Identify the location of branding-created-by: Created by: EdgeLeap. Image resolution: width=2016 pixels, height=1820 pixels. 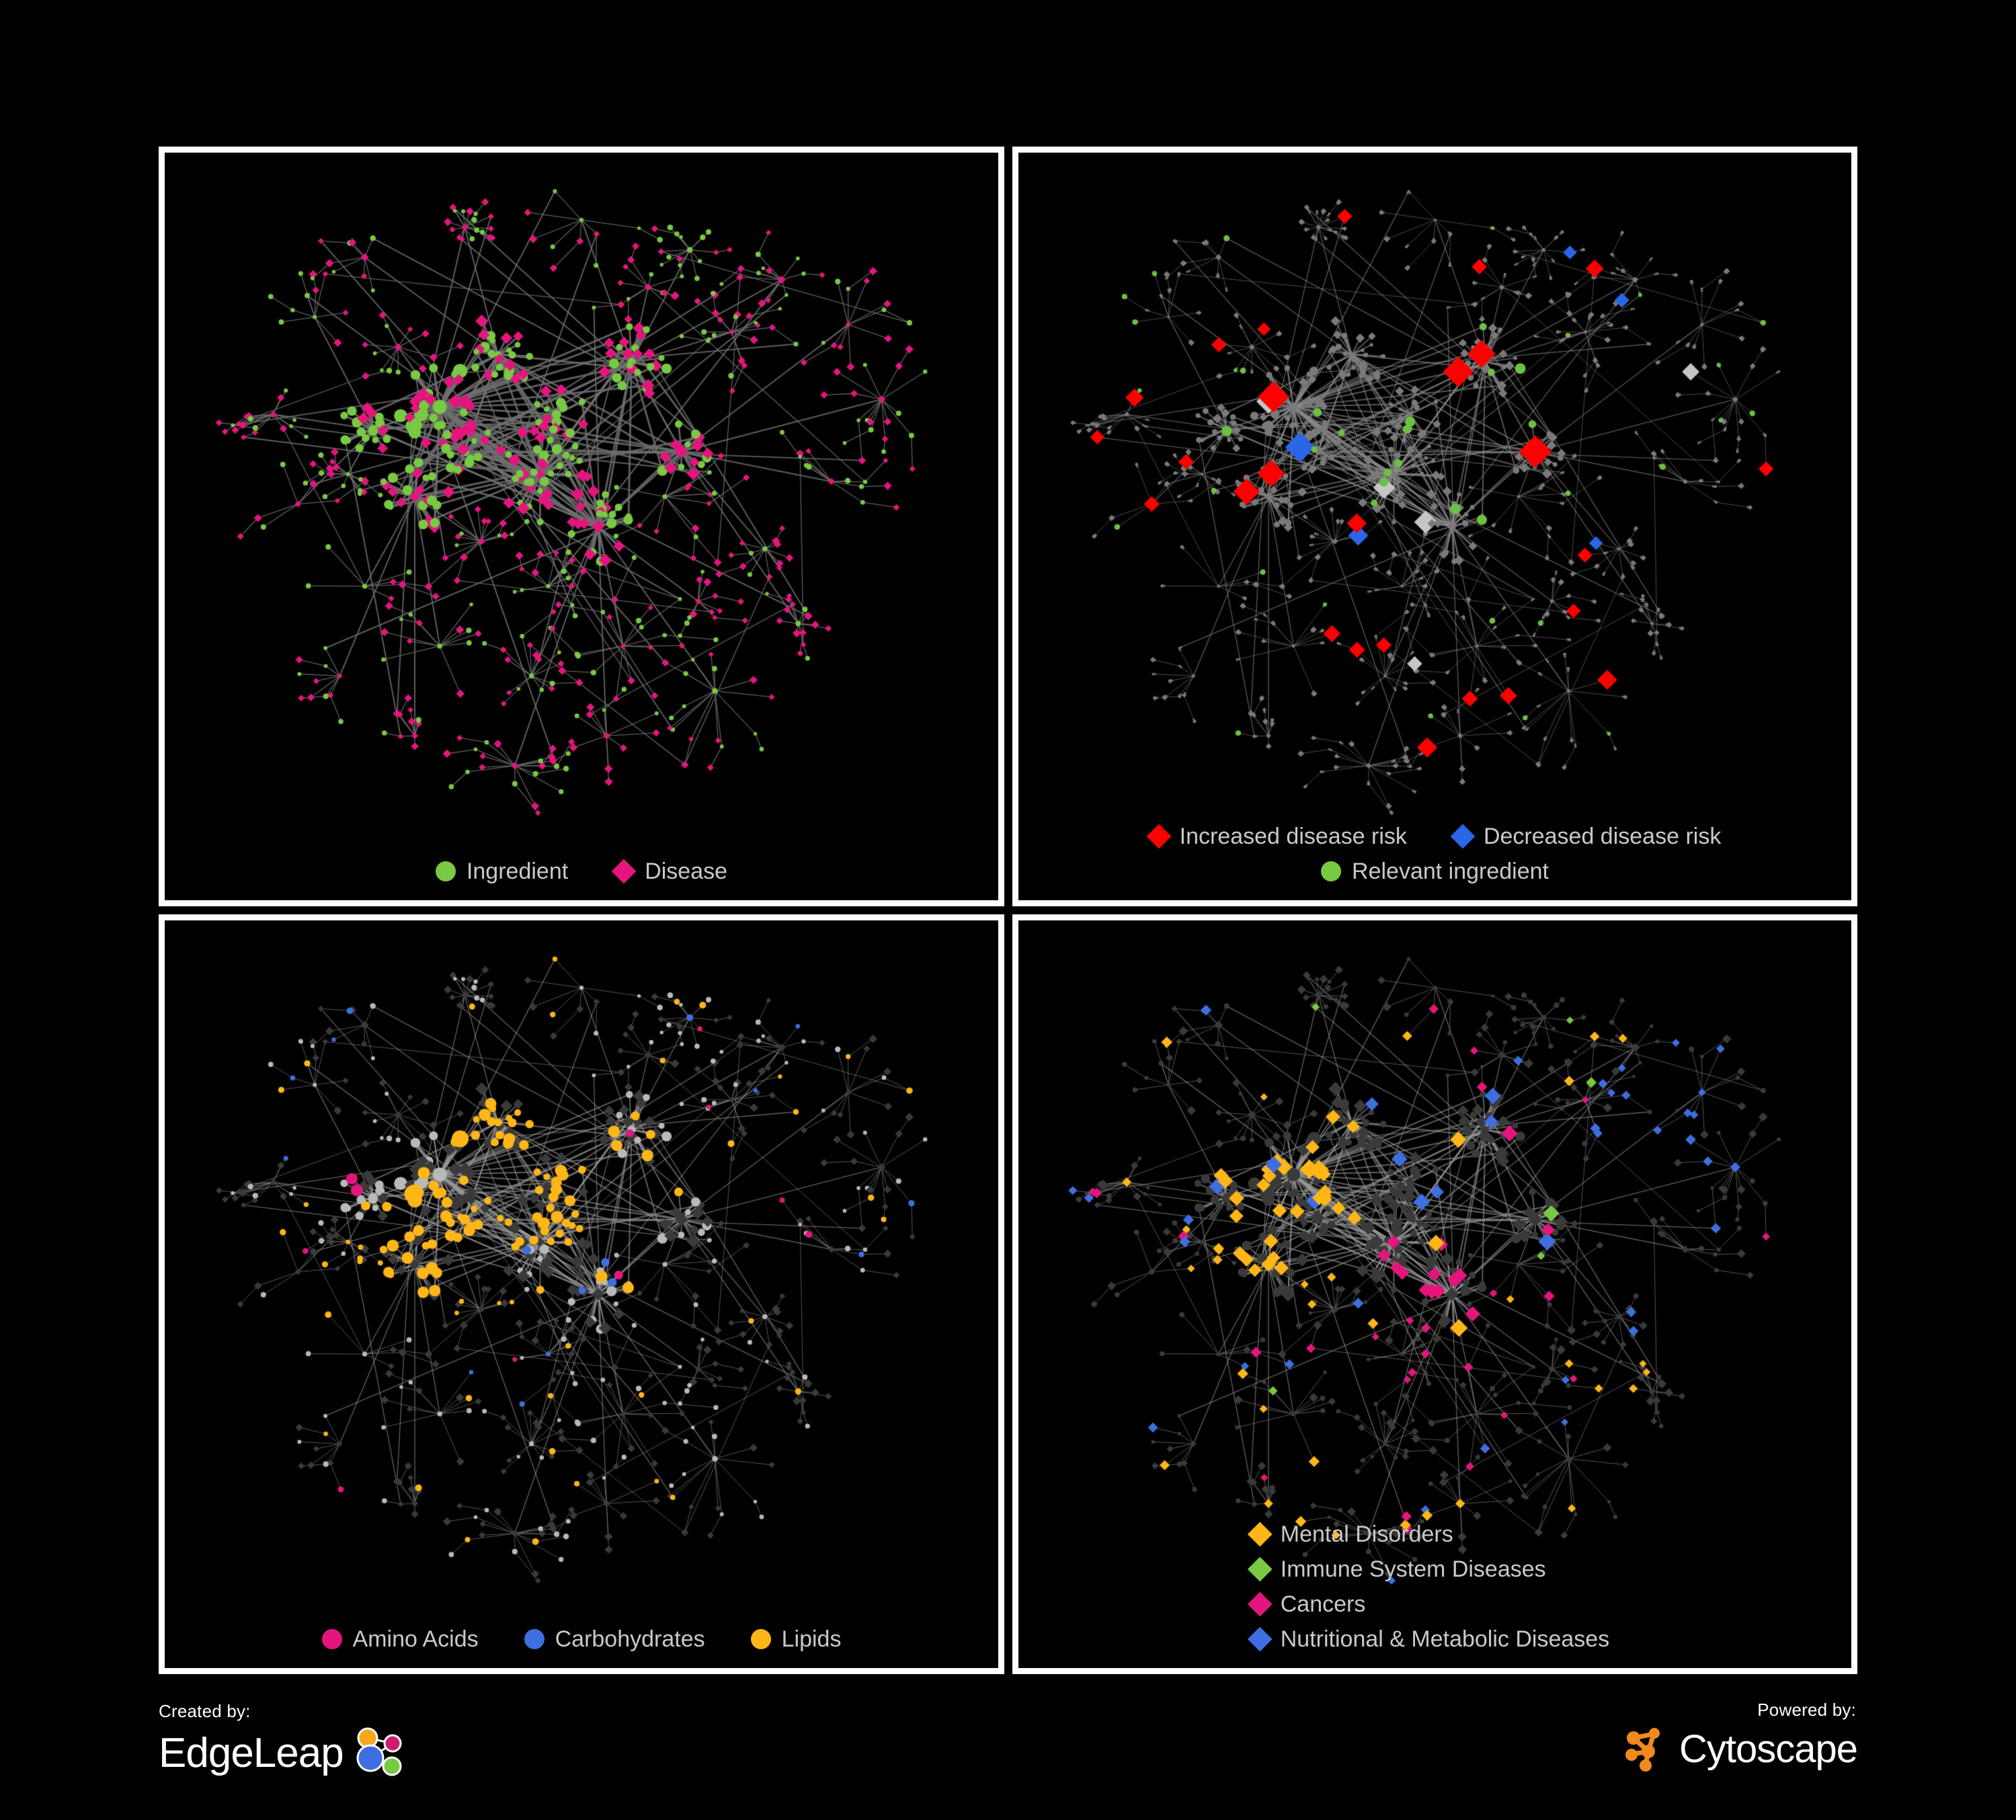
(283, 1741).